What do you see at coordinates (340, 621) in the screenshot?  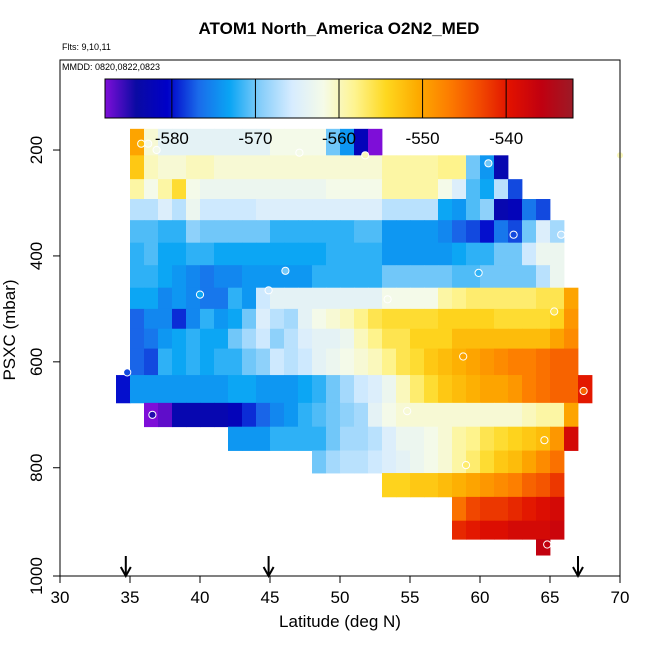 I see `x-axis-label: Latitude (deg N)` at bounding box center [340, 621].